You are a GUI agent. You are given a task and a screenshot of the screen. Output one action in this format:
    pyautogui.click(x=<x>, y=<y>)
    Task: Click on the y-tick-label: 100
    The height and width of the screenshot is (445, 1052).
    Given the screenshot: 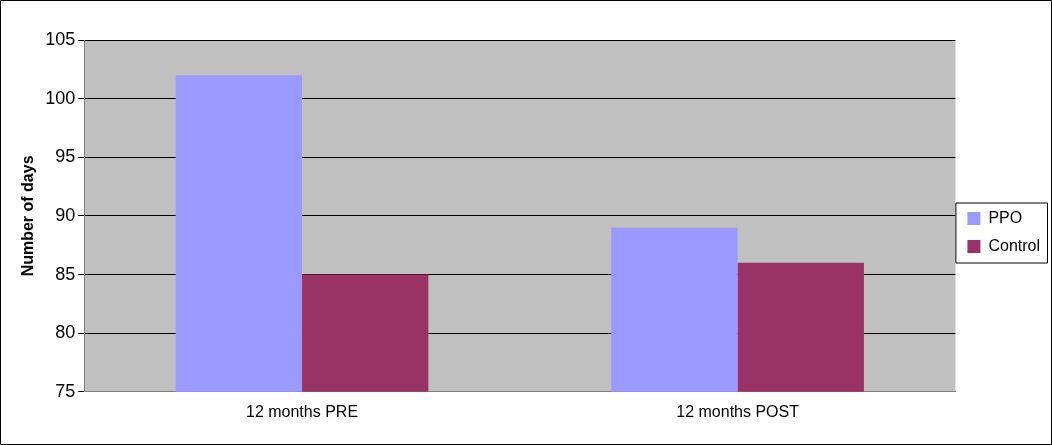 What is the action you would take?
    pyautogui.click(x=60, y=97)
    